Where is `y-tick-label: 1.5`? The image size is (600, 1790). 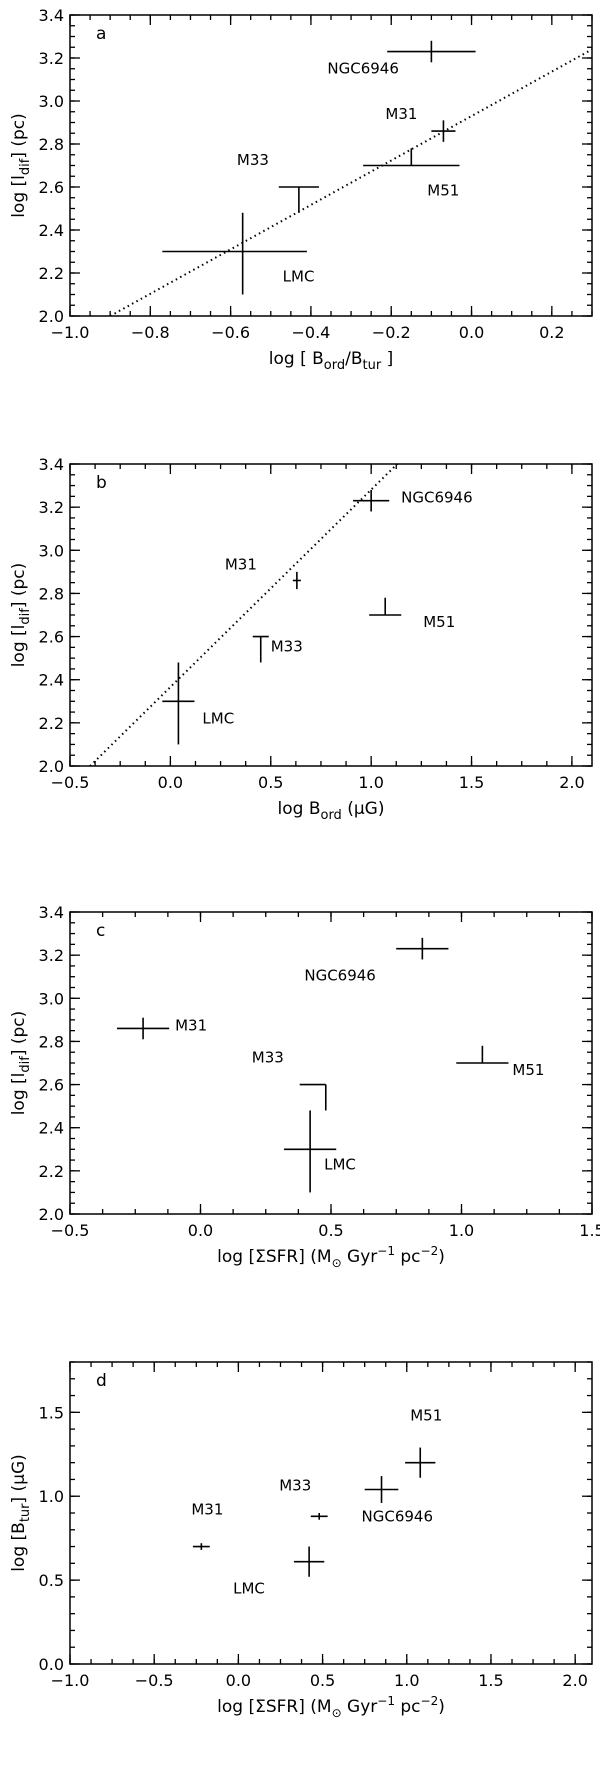 y-tick-label: 1.5 is located at coordinates (51, 1412).